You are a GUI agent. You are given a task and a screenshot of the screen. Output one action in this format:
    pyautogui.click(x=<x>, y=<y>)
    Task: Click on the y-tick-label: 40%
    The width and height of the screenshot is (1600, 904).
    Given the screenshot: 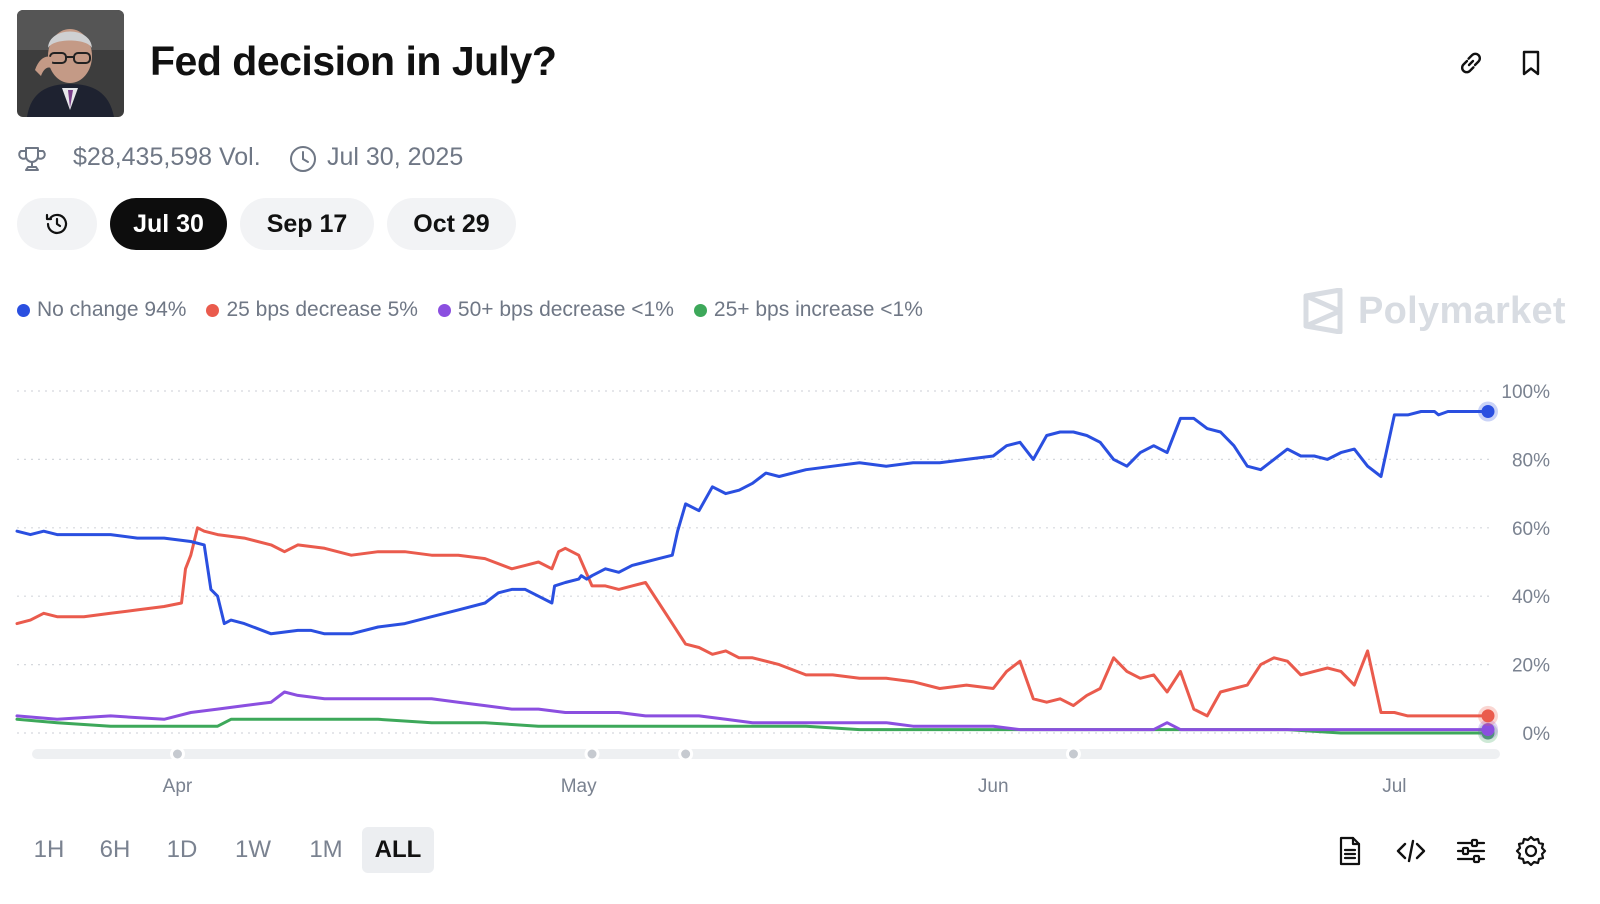 What is the action you would take?
    pyautogui.click(x=1531, y=597)
    